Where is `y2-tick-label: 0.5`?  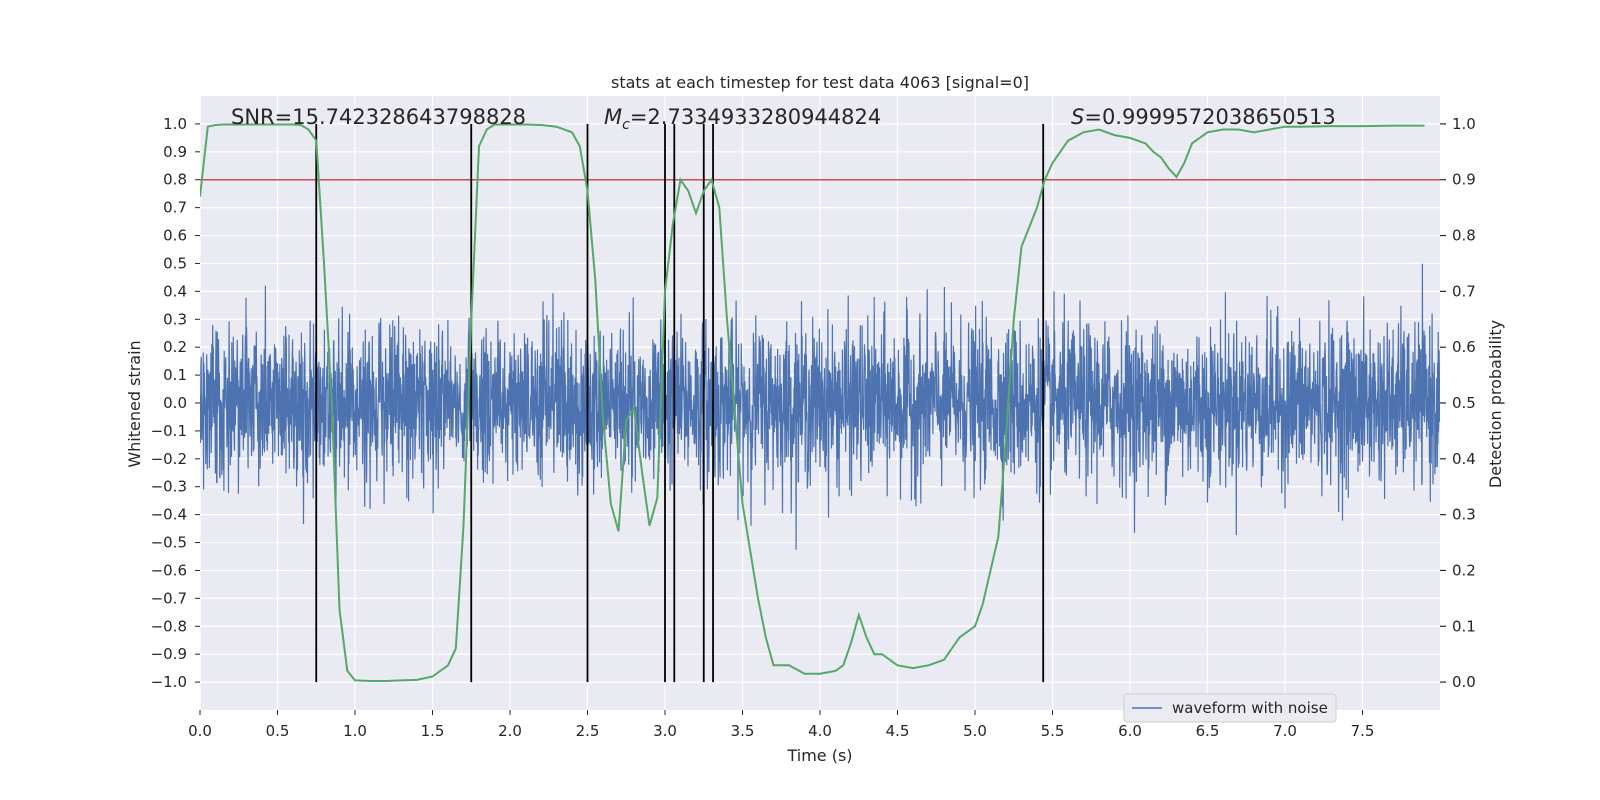
y2-tick-label: 0.5 is located at coordinates (1464, 403).